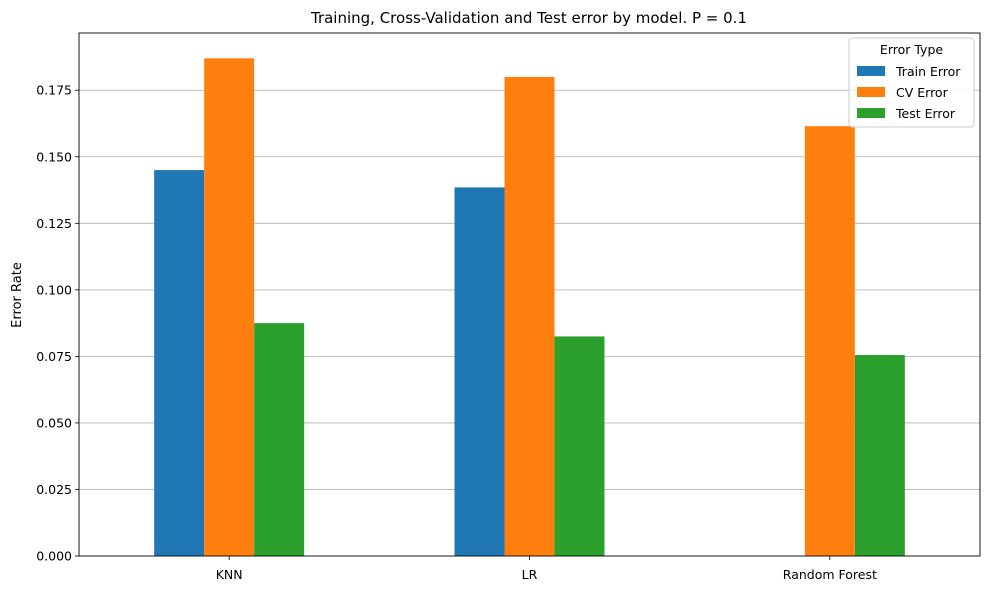 The height and width of the screenshot is (590, 989). What do you see at coordinates (530, 574) in the screenshot?
I see `x-tick-label: LR` at bounding box center [530, 574].